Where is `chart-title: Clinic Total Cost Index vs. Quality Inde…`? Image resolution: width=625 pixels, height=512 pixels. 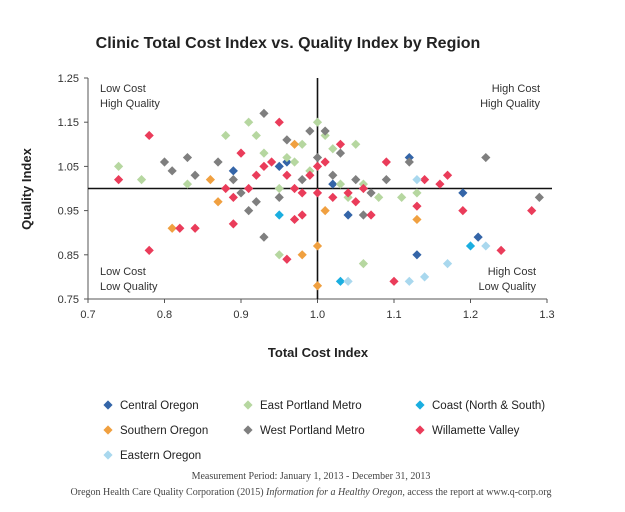
chart-title: Clinic Total Cost Index vs. Quality Inde… is located at coordinates (288, 43).